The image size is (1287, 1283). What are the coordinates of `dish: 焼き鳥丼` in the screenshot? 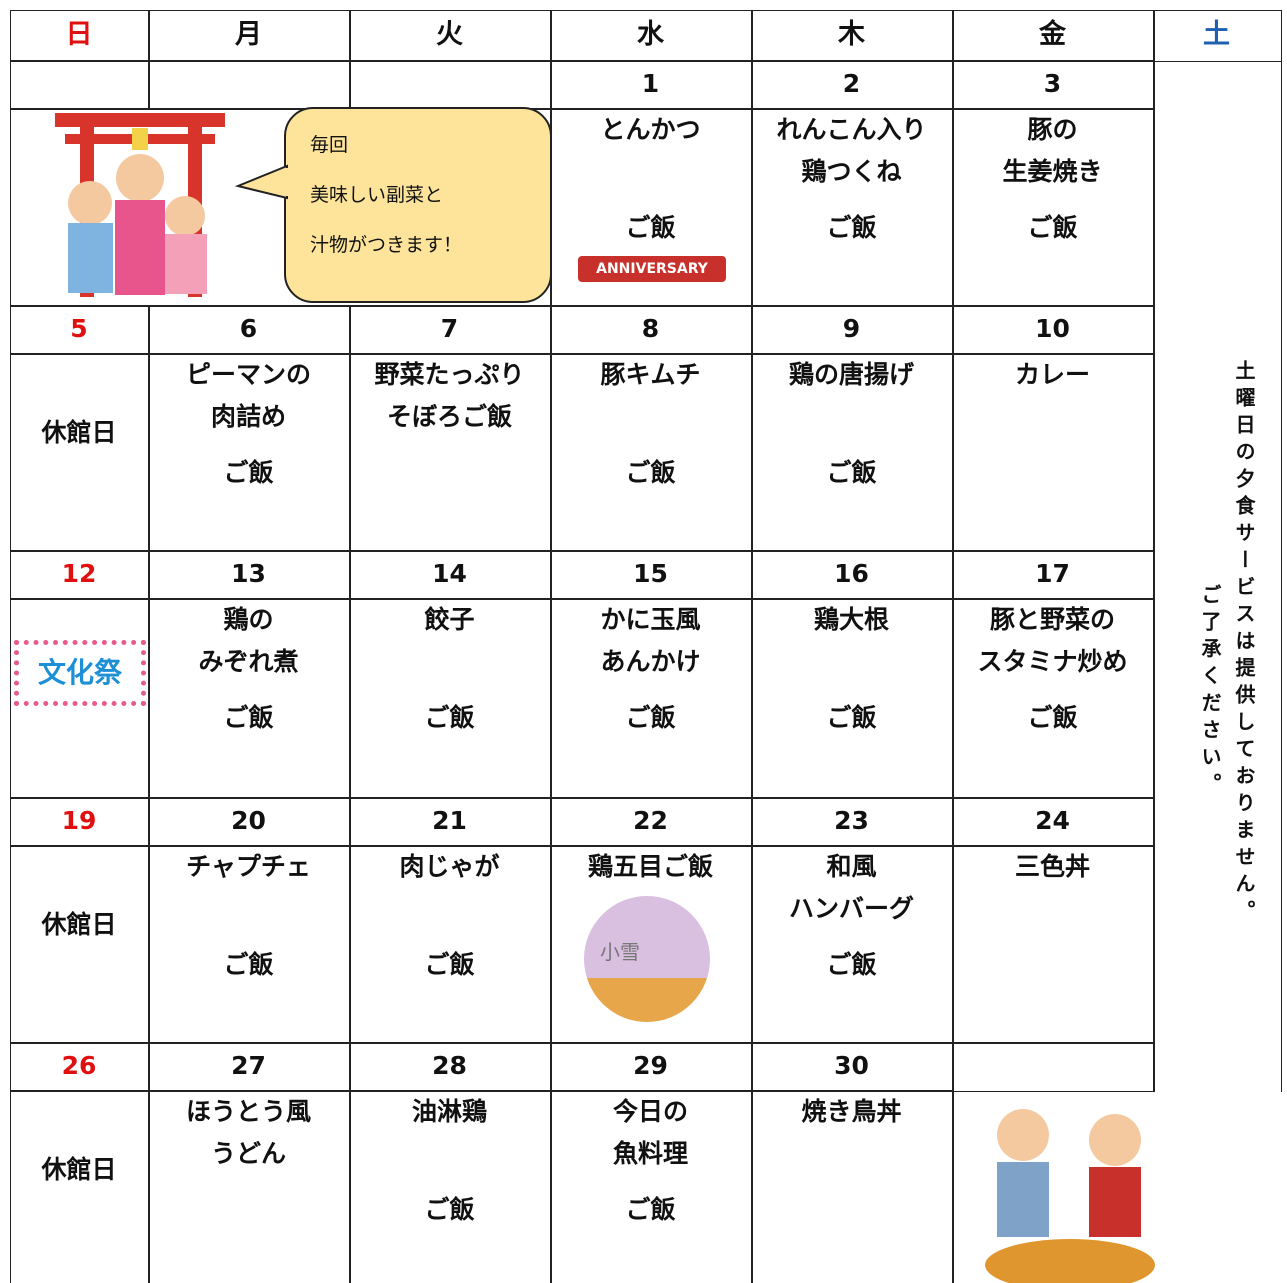 It's located at (851, 1111).